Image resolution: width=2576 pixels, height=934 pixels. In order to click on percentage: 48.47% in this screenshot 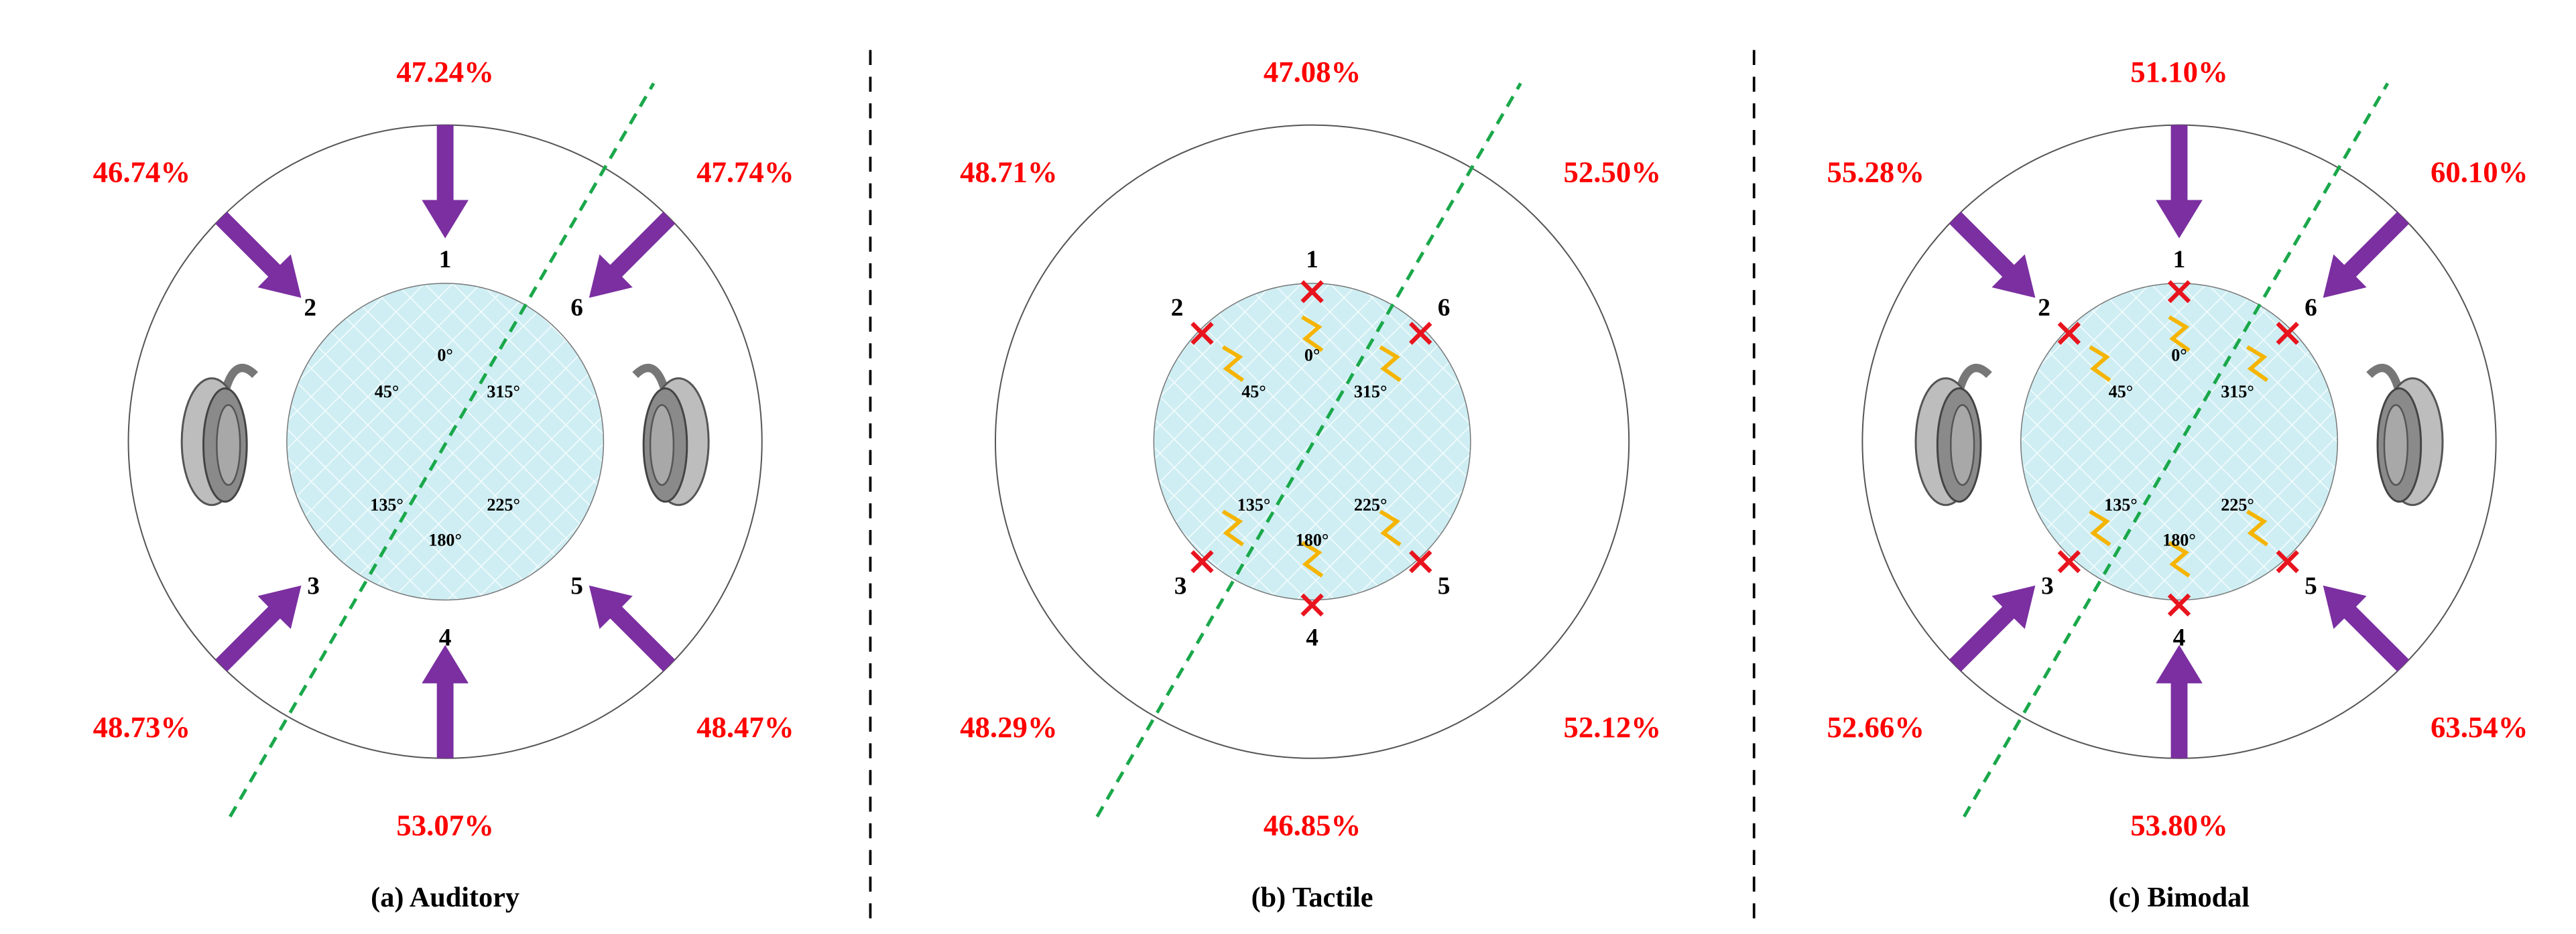, I will do `click(745, 727)`.